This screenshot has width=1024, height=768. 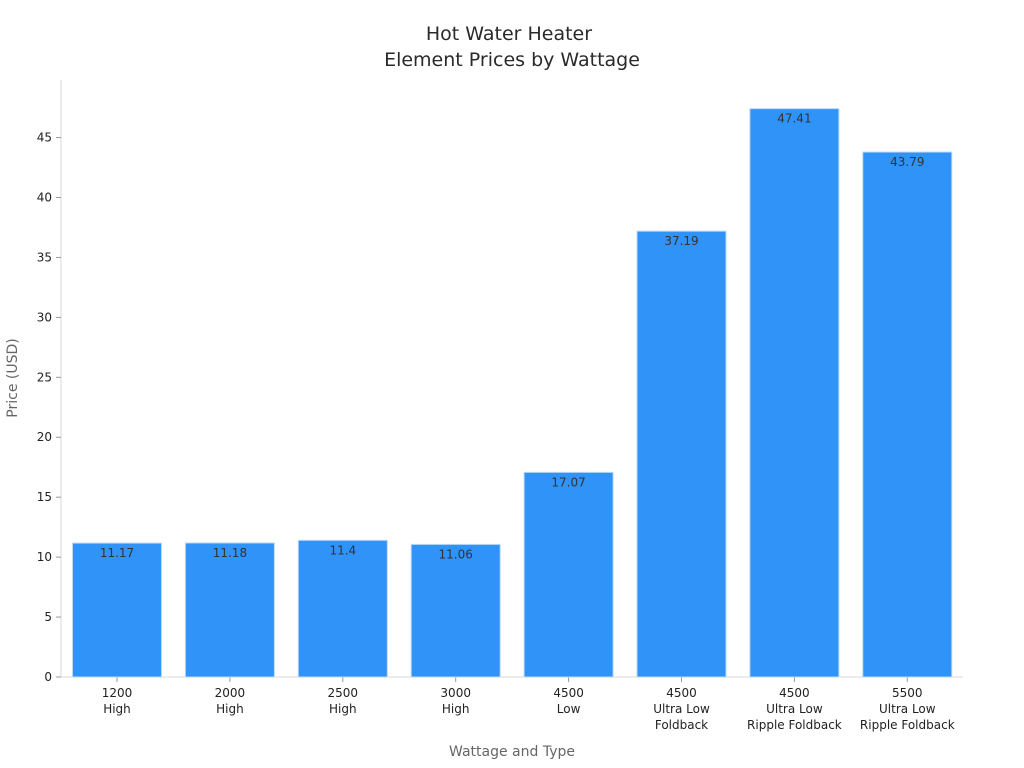 What do you see at coordinates (13, 377) in the screenshot?
I see `y-axis-label: Price (USD)` at bounding box center [13, 377].